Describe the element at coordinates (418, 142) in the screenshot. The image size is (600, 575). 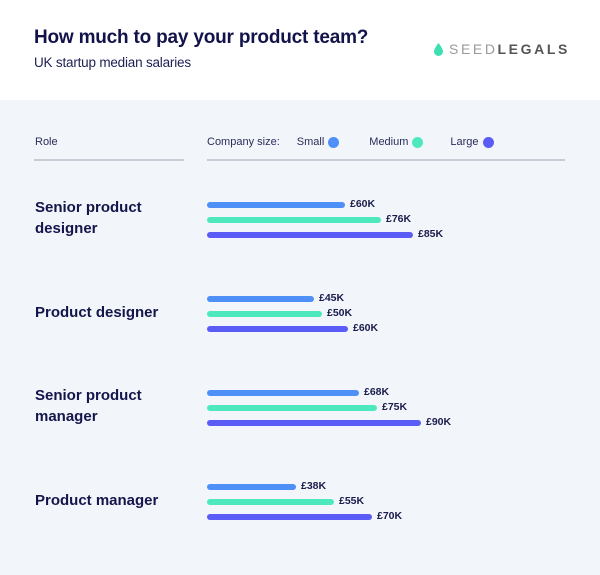
I see `legend-dot-medium-icon` at that location.